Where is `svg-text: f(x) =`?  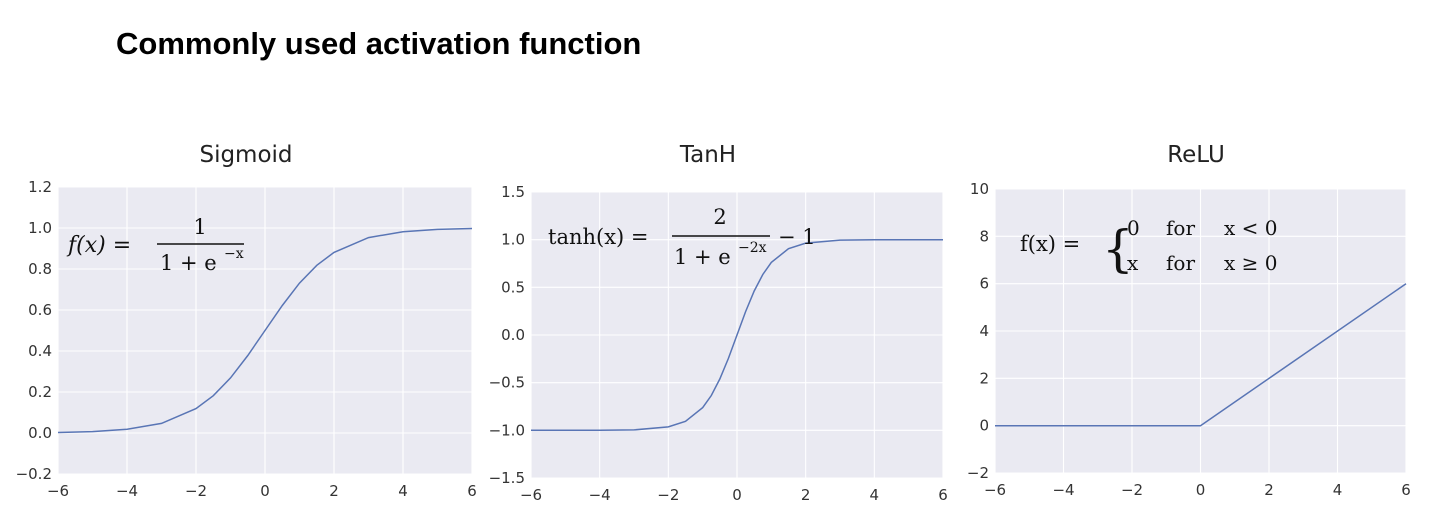
svg-text: f(x) = is located at coordinates (98, 245).